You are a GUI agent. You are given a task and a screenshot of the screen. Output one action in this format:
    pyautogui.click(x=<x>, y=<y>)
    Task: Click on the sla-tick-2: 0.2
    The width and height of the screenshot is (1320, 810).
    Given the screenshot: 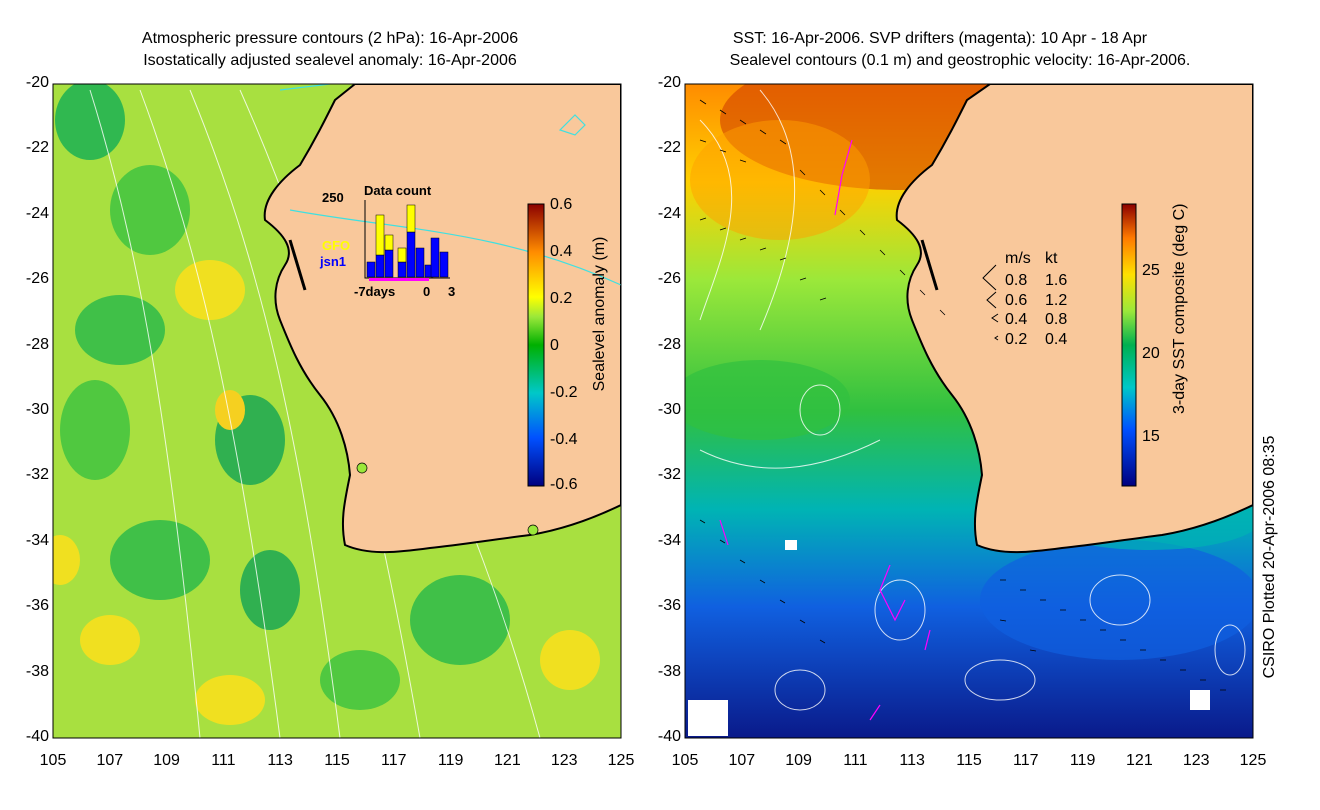 What is the action you would take?
    pyautogui.click(x=561, y=298)
    